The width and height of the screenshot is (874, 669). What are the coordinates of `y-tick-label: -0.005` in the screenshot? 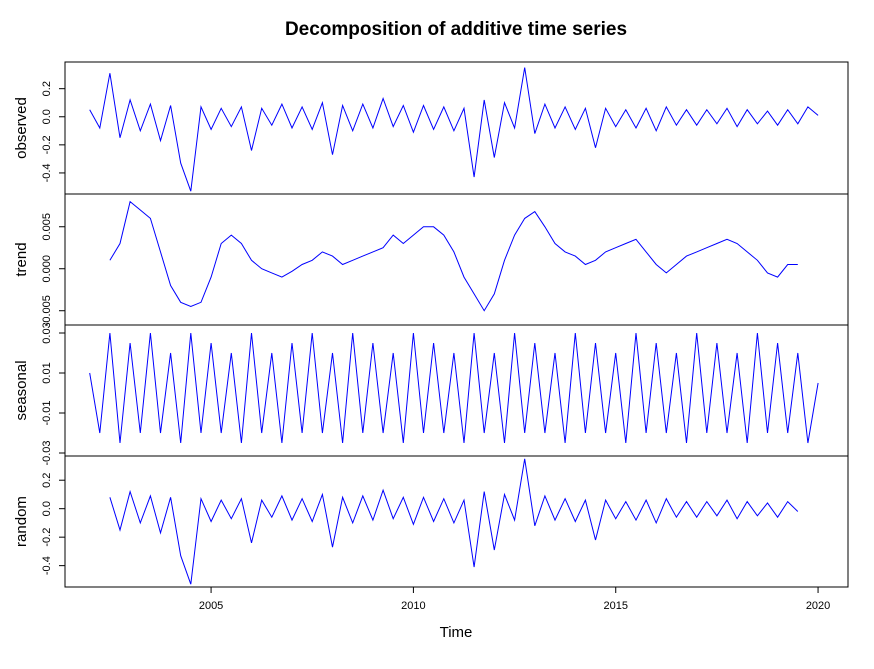 It's located at (47, 310).